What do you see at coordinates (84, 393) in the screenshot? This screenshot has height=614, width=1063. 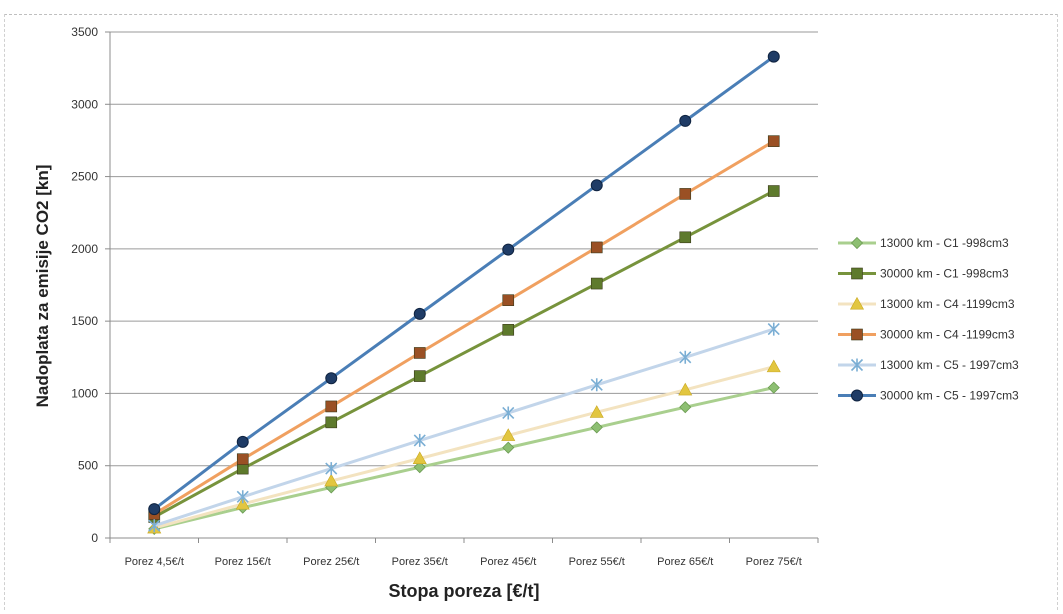 I see `y-tick-label: 1000` at bounding box center [84, 393].